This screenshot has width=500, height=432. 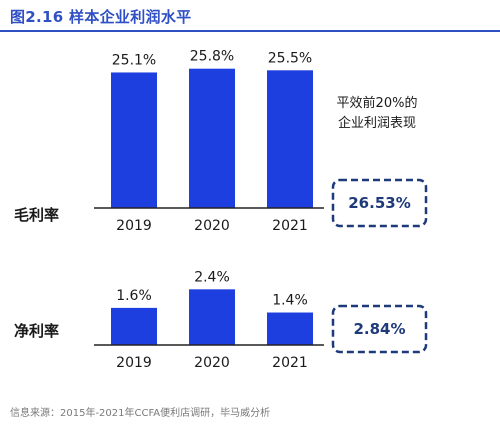 What do you see at coordinates (134, 363) in the screenshot?
I see `net-category-label-2019: 2019` at bounding box center [134, 363].